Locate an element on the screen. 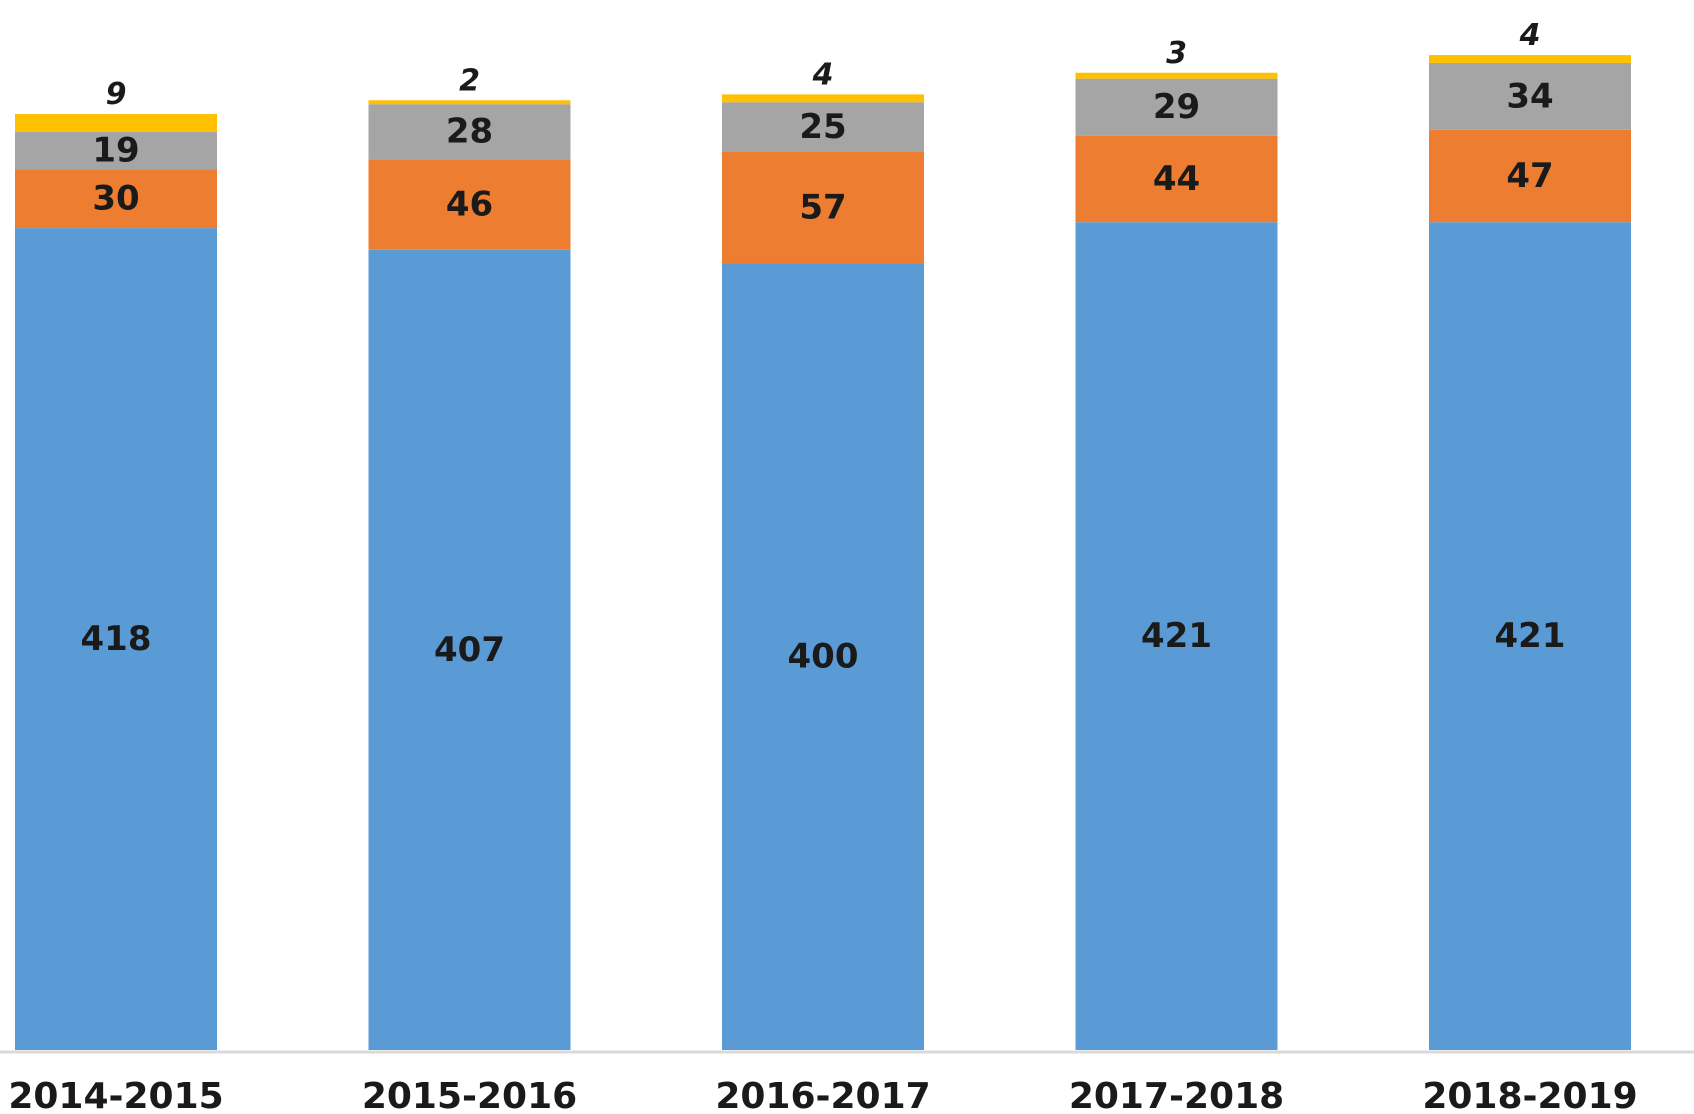 The height and width of the screenshot is (1114, 1694). bar-segment-gray-2018-2019 is located at coordinates (1530, 96).